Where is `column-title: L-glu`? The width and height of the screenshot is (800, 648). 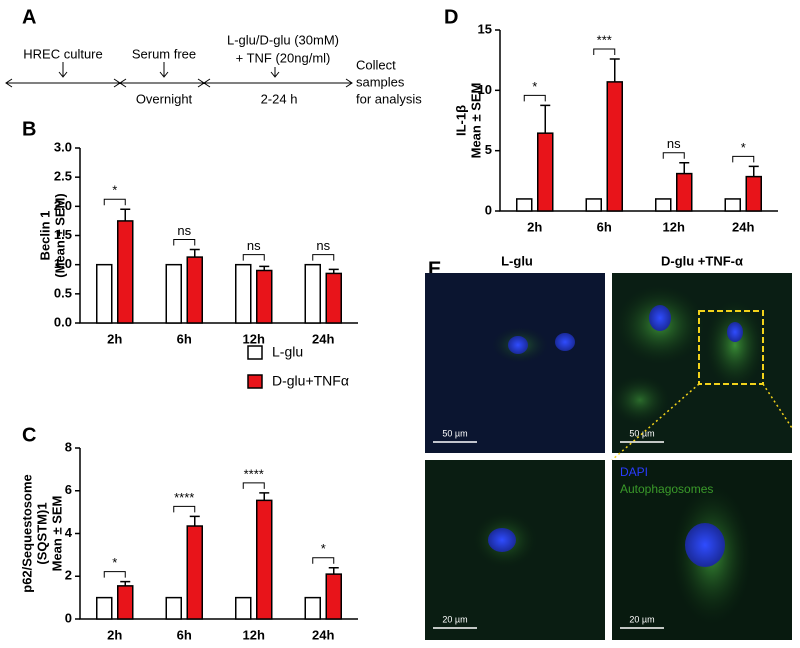
column-title: L-glu is located at coordinates (517, 260).